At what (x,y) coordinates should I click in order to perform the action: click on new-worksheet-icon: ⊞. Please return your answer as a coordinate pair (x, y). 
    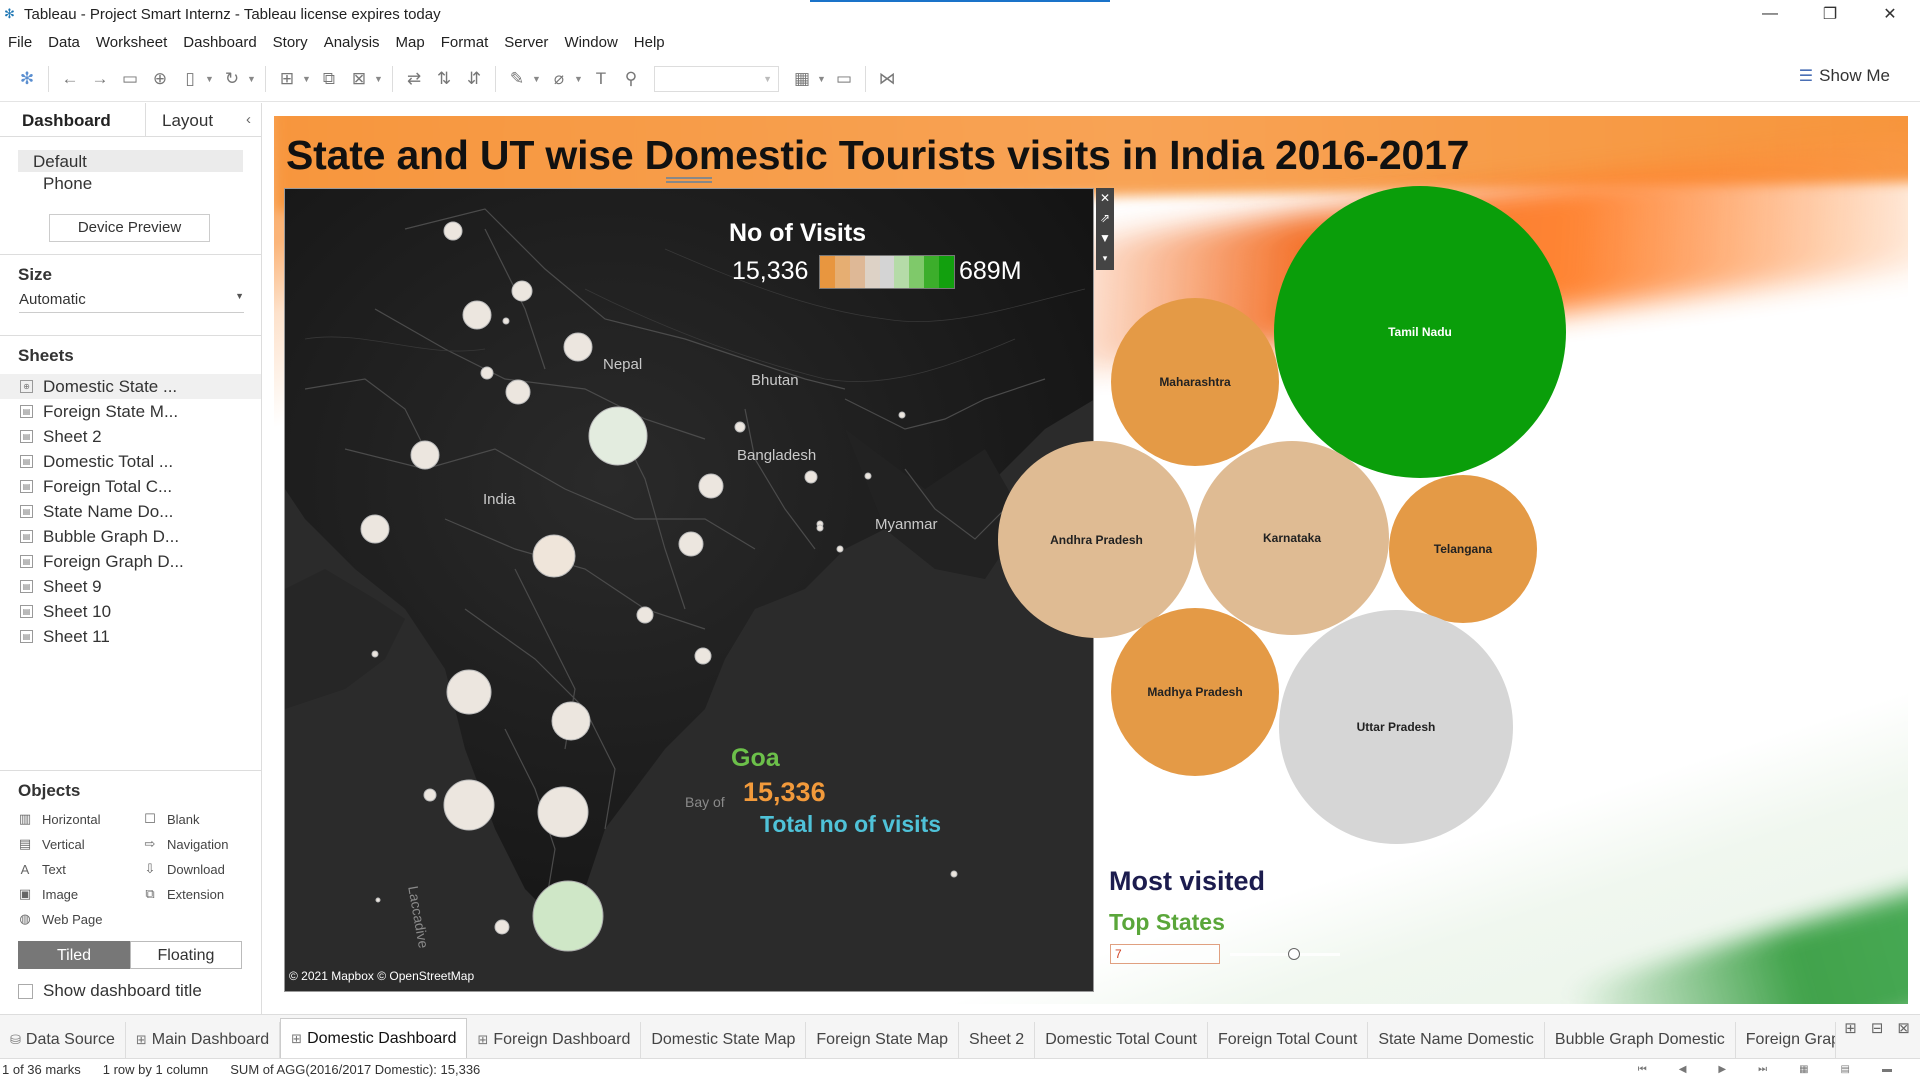
    Looking at the image, I should click on (287, 78).